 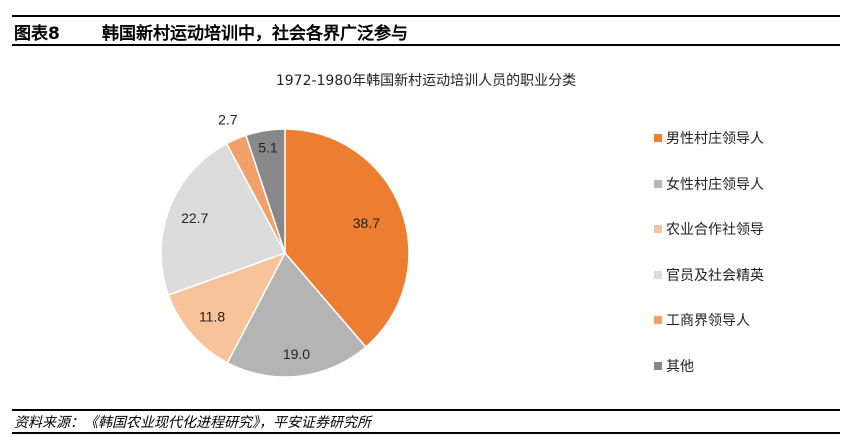 What do you see at coordinates (715, 230) in the screenshot?
I see `legend-label: 农业合作社领导` at bounding box center [715, 230].